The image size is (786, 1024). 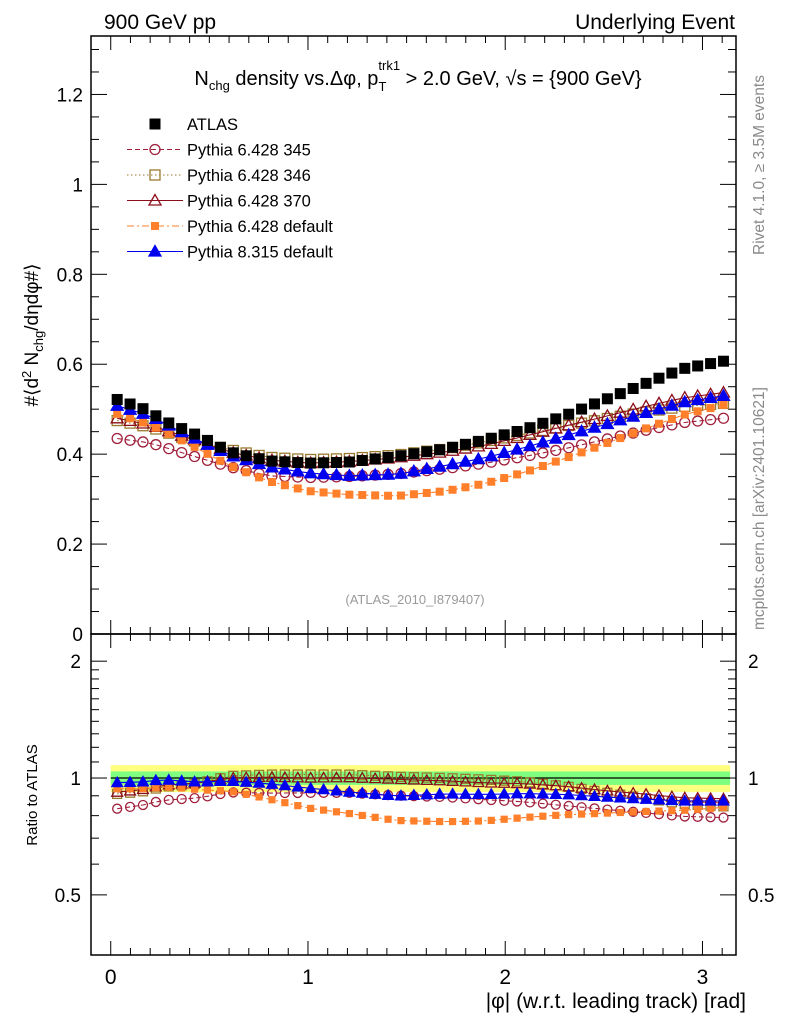 I want to click on legend-marker-p8, so click(x=155, y=250).